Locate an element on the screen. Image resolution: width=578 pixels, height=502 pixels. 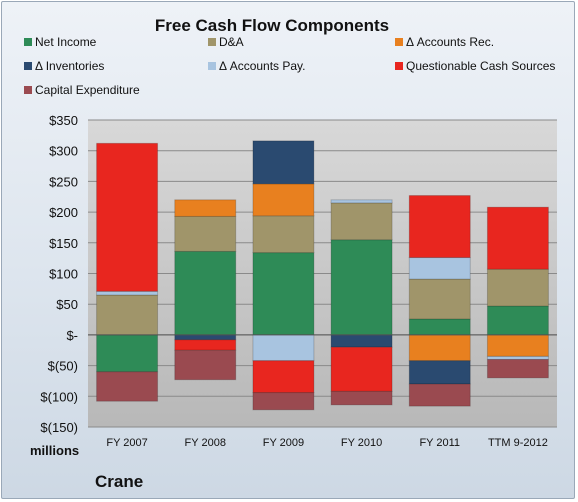
y-tick-label: $200 is located at coordinates (63, 212).